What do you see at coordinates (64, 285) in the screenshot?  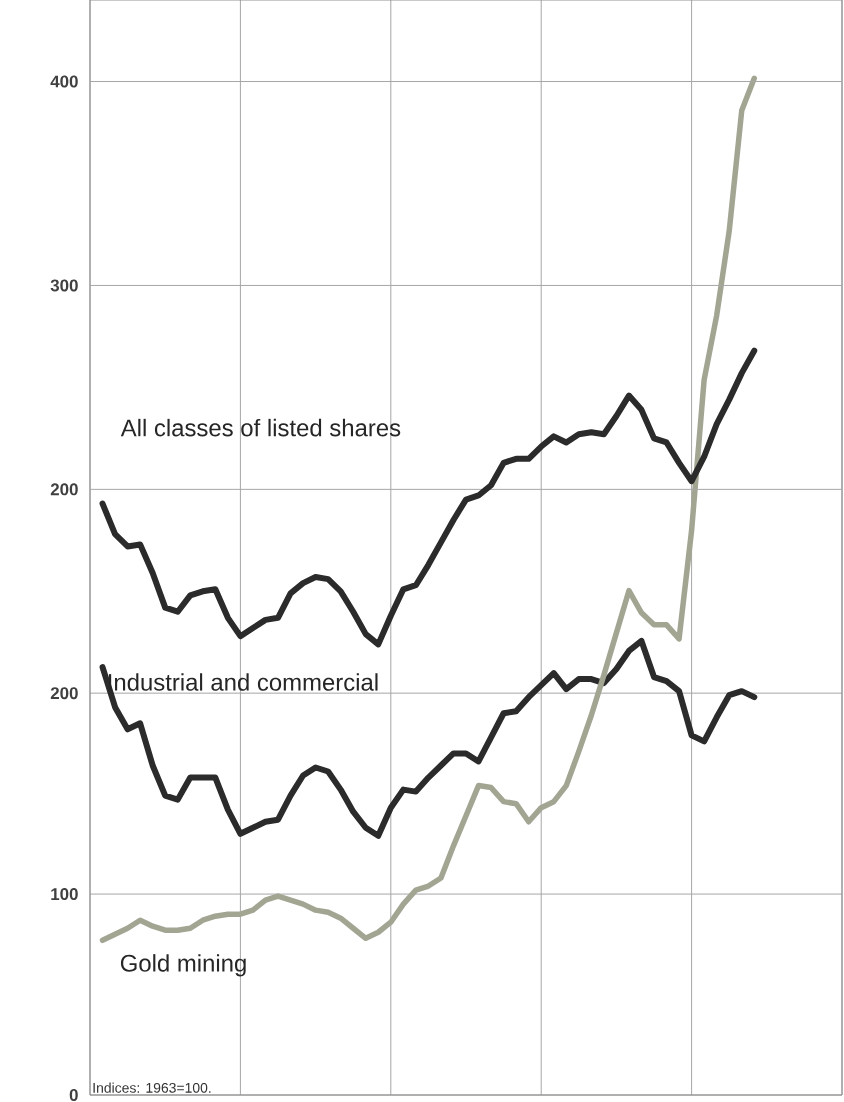 I see `y2-tick-label: 300` at bounding box center [64, 285].